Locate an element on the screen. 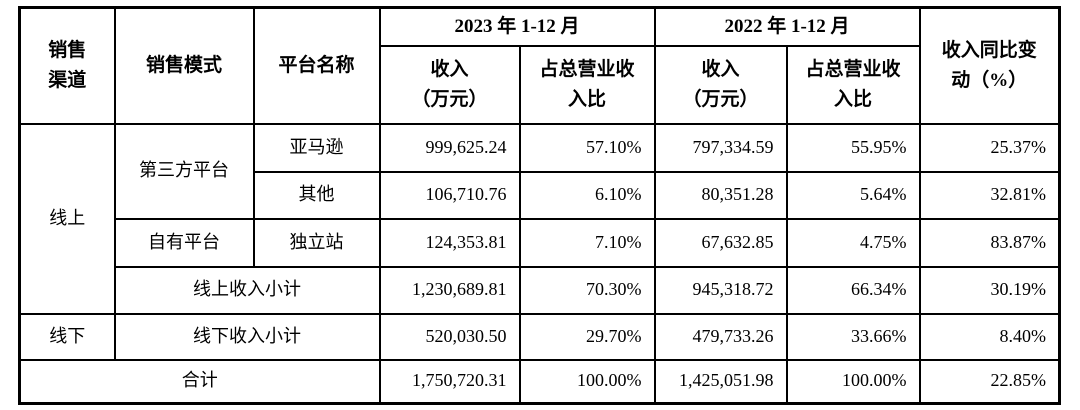 The width and height of the screenshot is (1080, 410). header-share-2023: 占总营业收 入比 is located at coordinates (587, 84).